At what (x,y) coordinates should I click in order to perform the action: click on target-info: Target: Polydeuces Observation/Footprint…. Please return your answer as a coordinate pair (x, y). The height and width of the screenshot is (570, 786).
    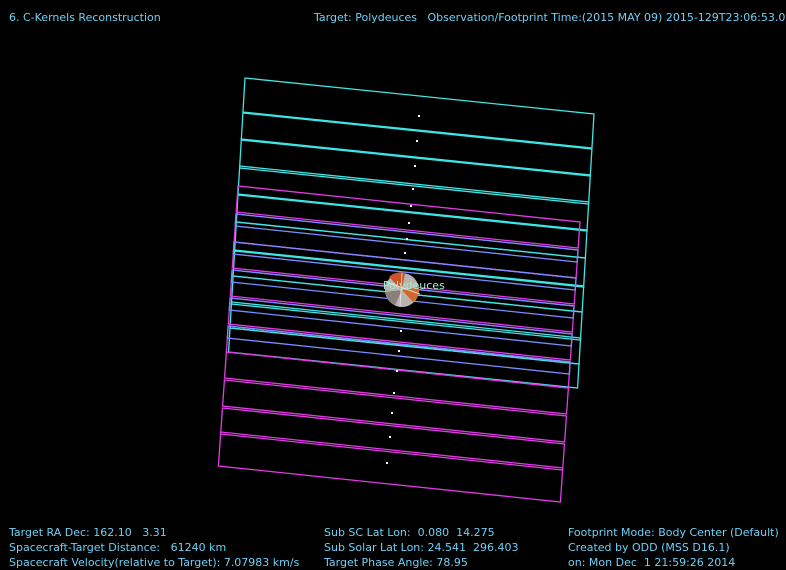
    Looking at the image, I should click on (550, 17).